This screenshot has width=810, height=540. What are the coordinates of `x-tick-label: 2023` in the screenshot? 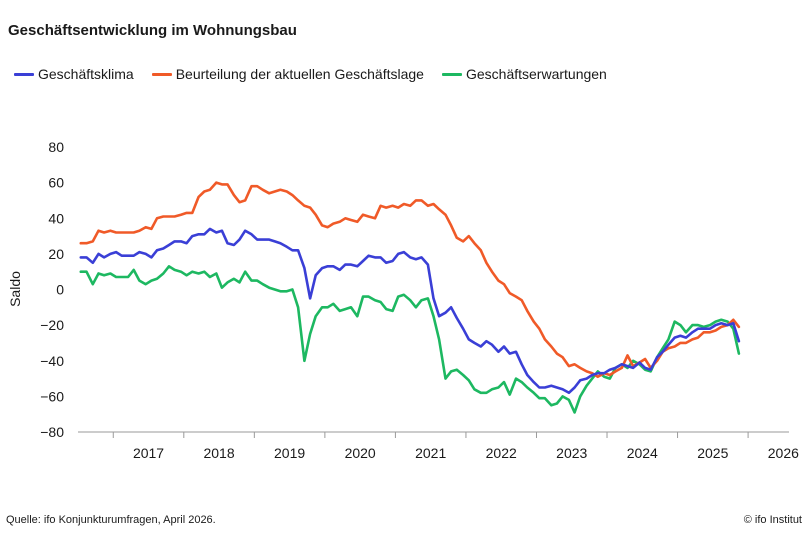 It's located at (571, 453).